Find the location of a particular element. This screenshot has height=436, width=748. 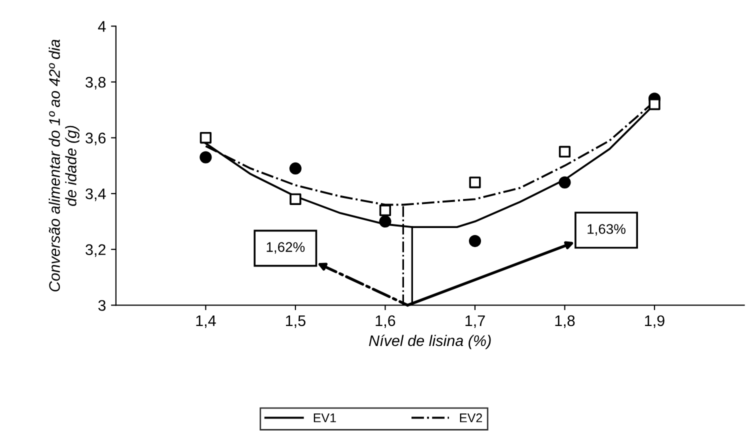

annotation: 1,63% is located at coordinates (607, 230).